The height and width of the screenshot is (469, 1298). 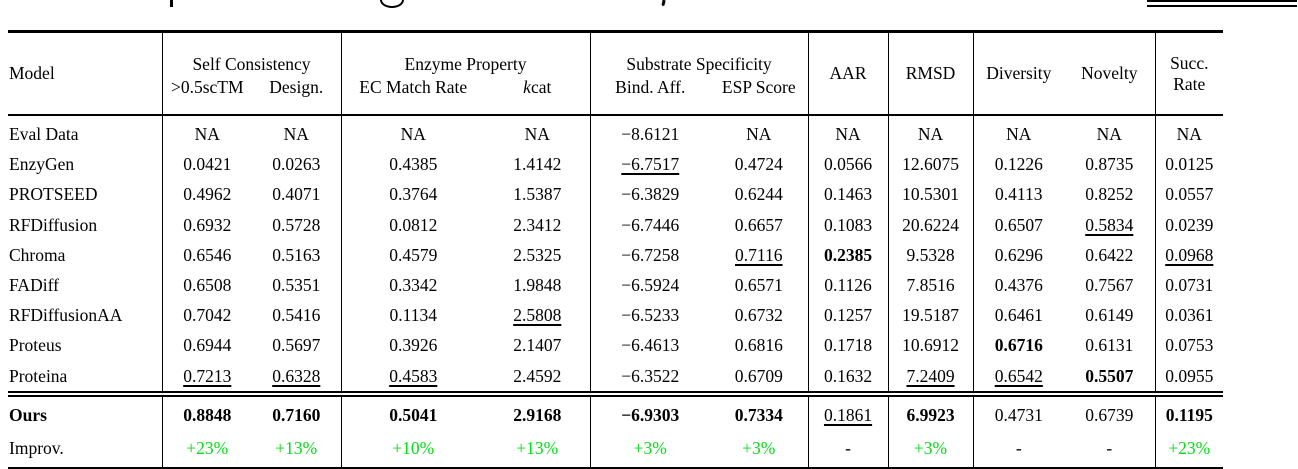 I want to click on value-cell: 0.8848, so click(x=206, y=412).